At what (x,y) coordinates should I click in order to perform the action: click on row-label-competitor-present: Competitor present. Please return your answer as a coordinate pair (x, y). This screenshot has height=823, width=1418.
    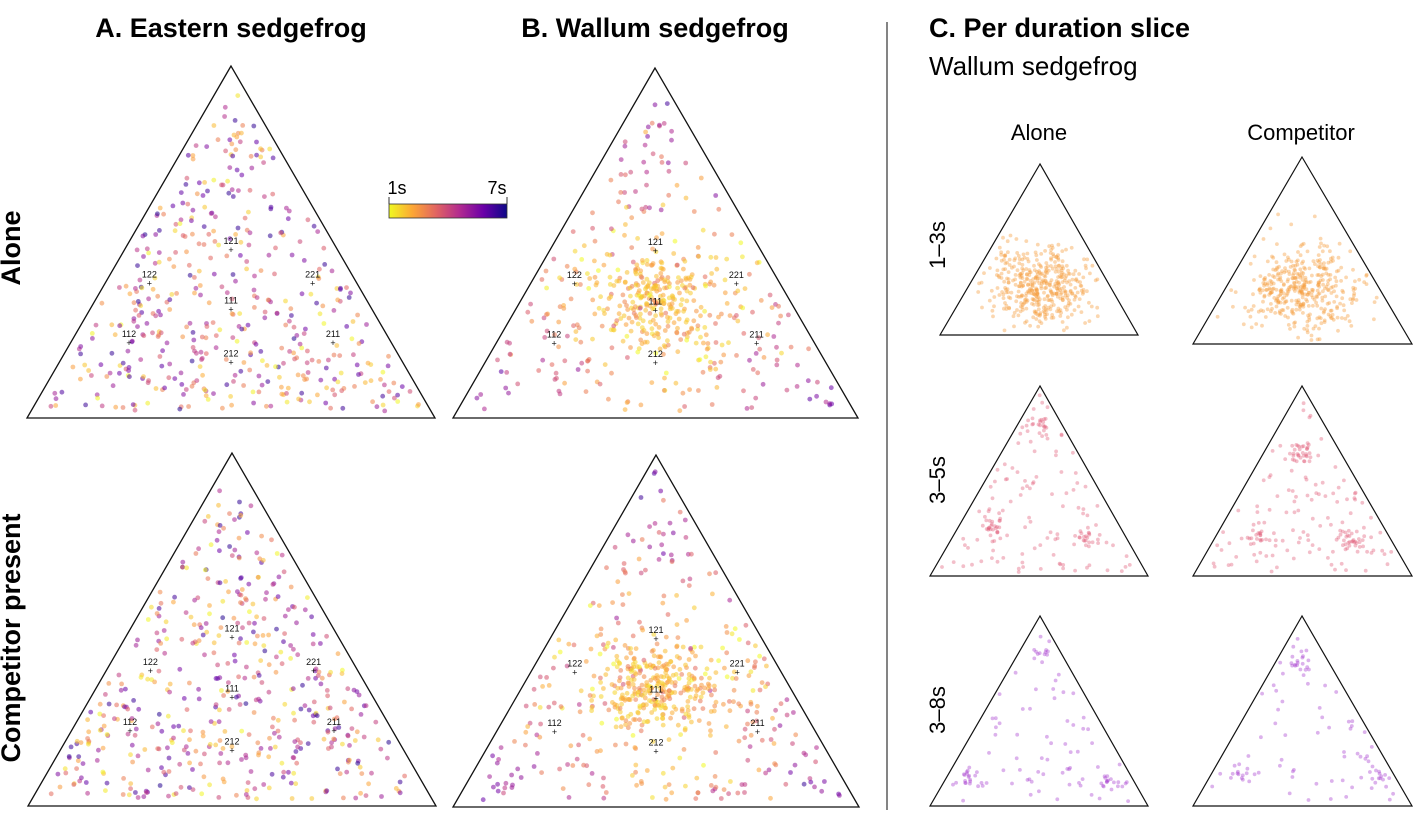
    Looking at the image, I should click on (13, 637).